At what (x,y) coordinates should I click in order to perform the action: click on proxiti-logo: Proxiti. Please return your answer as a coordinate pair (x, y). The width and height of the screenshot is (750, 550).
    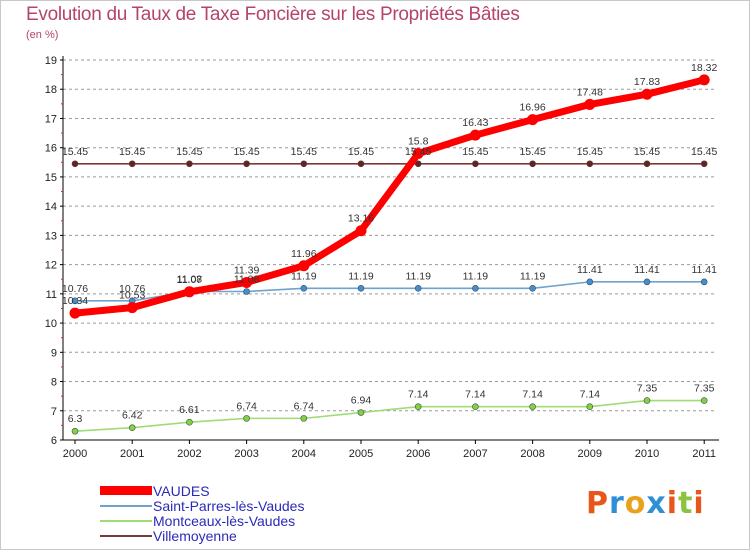
    Looking at the image, I should click on (645, 503).